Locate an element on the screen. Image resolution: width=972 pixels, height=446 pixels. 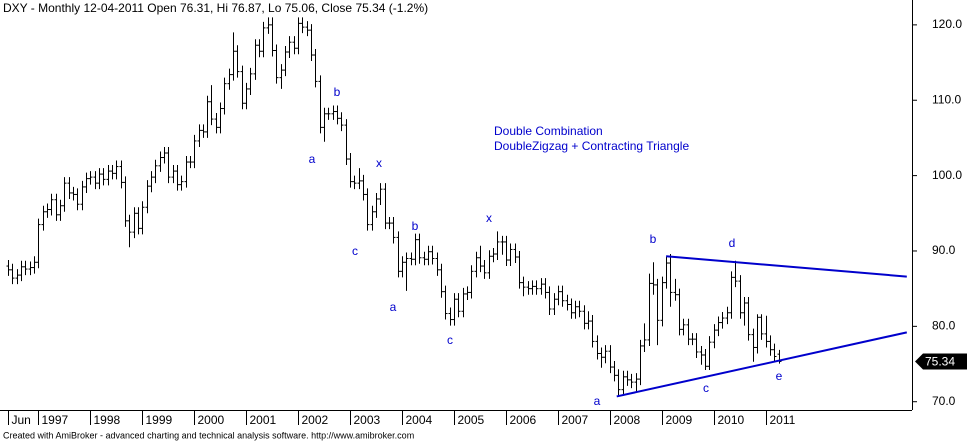
y-tick-label: 120.0 is located at coordinates (947, 24).